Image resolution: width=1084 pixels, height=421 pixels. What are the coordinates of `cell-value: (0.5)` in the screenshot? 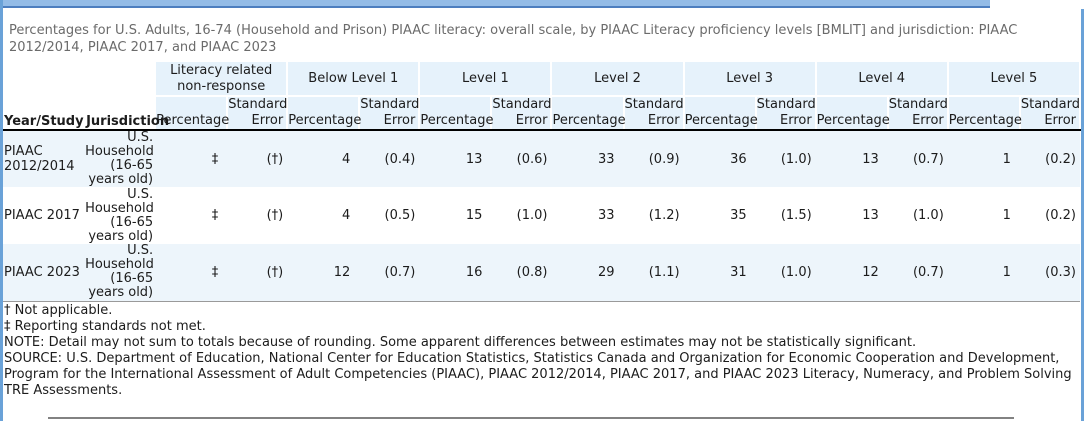 It's located at (400, 215).